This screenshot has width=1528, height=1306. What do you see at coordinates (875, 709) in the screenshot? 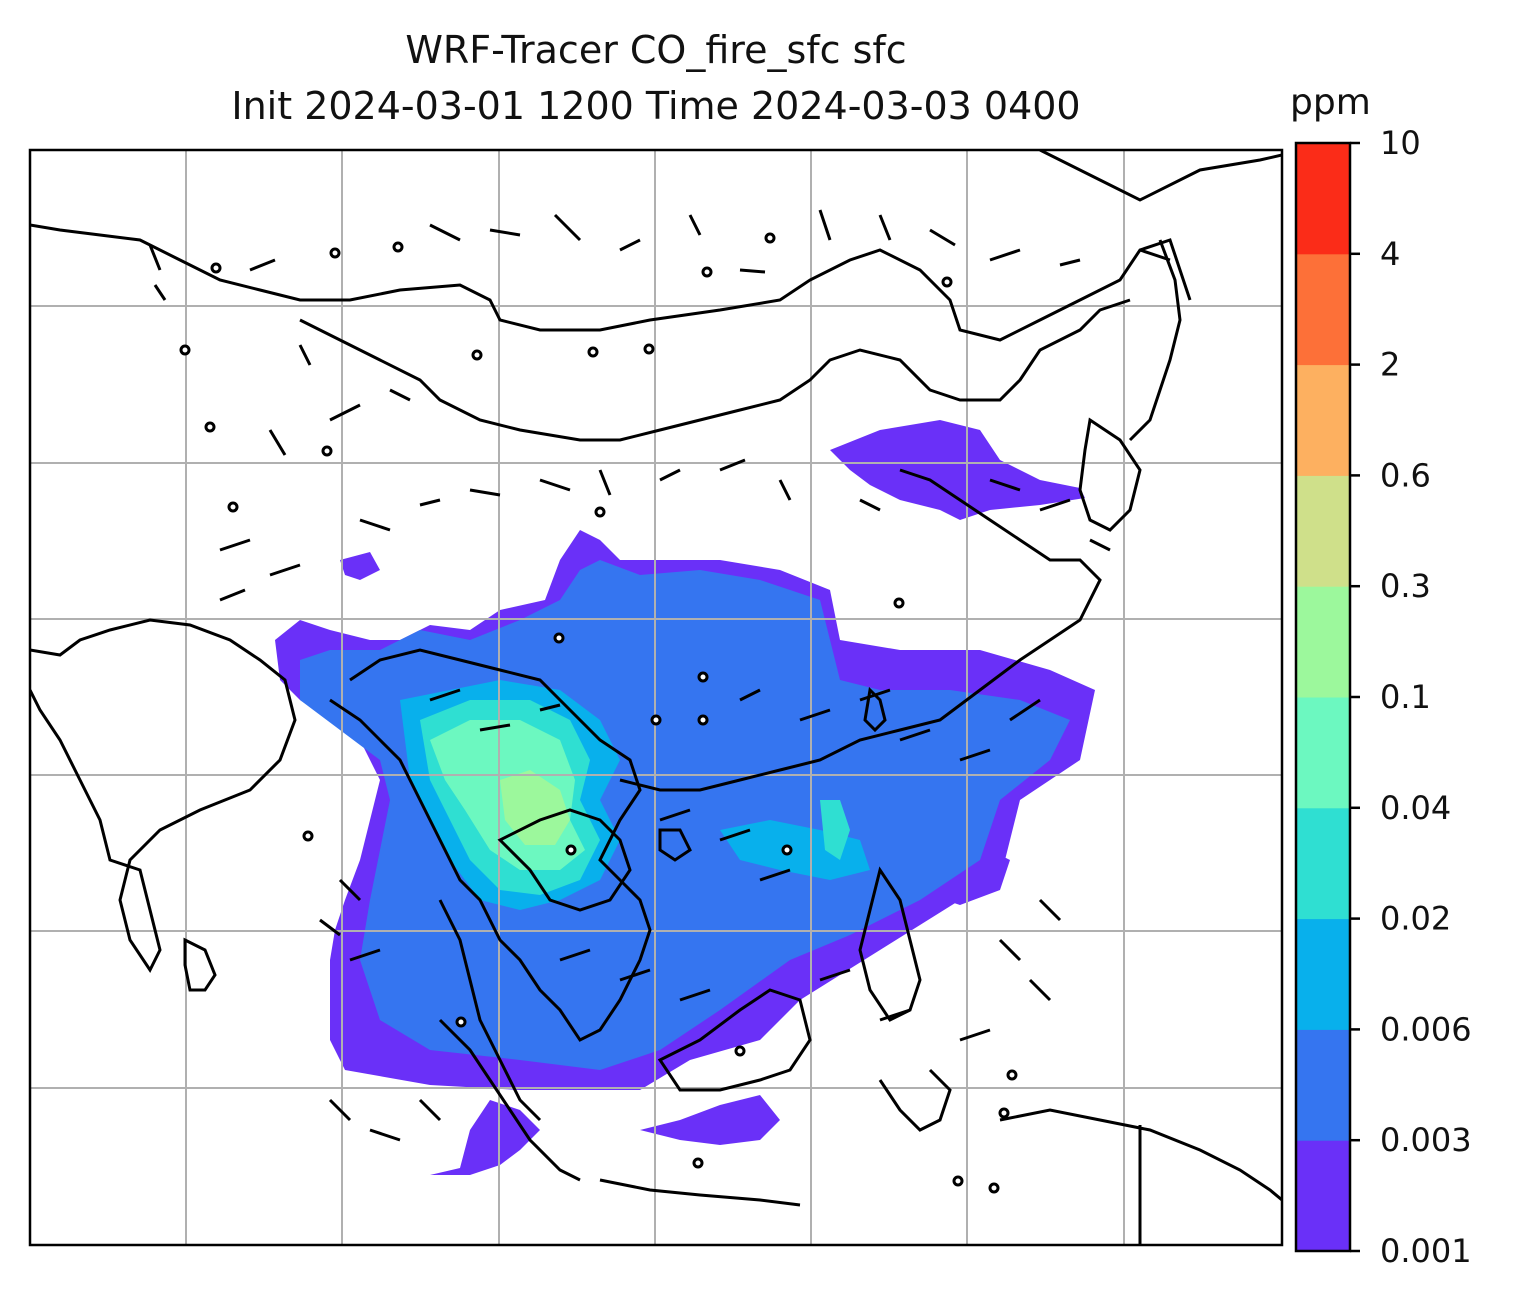
I see `taiwan` at bounding box center [875, 709].